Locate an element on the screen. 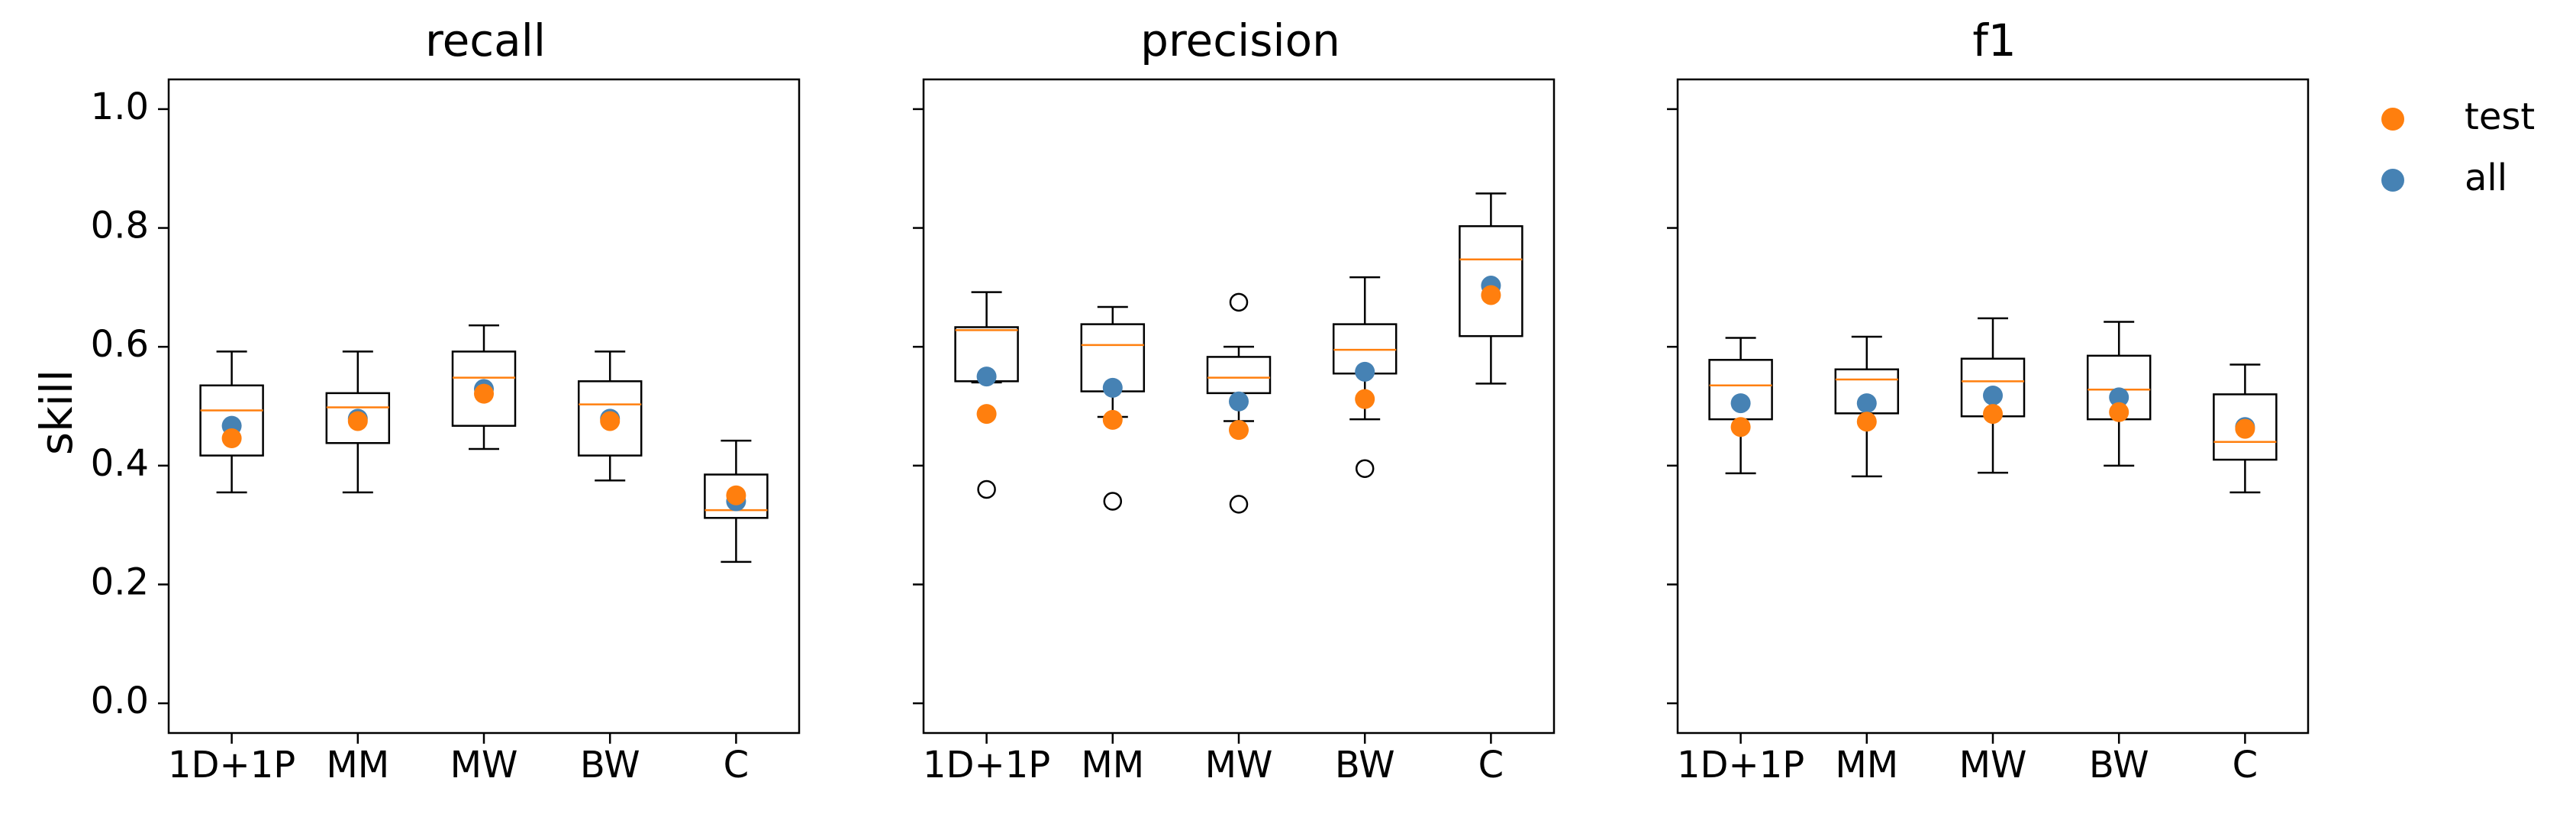 The height and width of the screenshot is (817, 2576). panel-title-f1: f1 is located at coordinates (1994, 41).